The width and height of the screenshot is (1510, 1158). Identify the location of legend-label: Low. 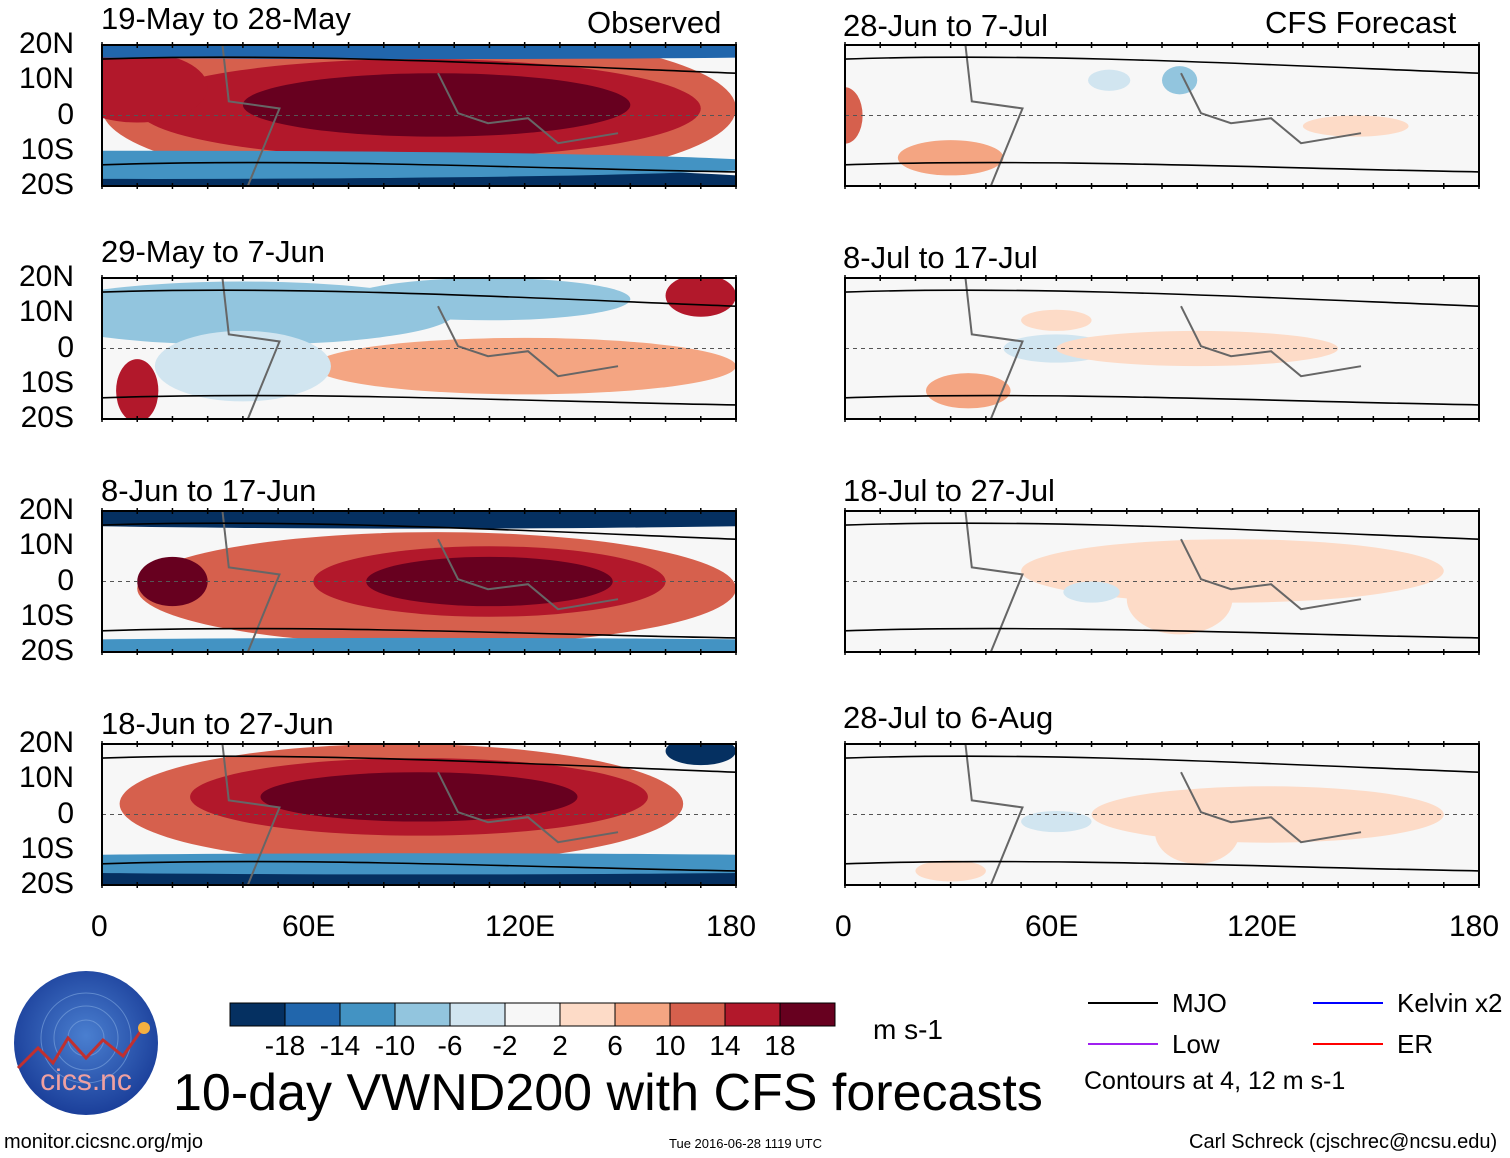
(1196, 1044).